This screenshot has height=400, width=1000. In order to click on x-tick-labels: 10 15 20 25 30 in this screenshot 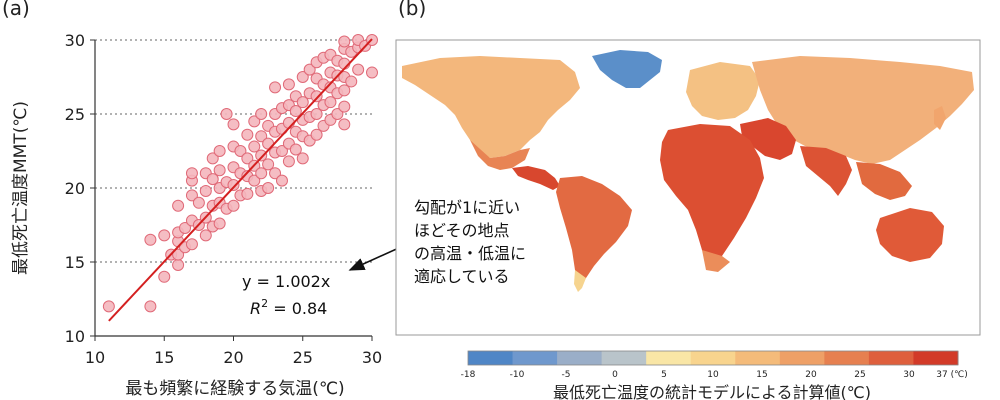, I will do `click(233, 351)`.